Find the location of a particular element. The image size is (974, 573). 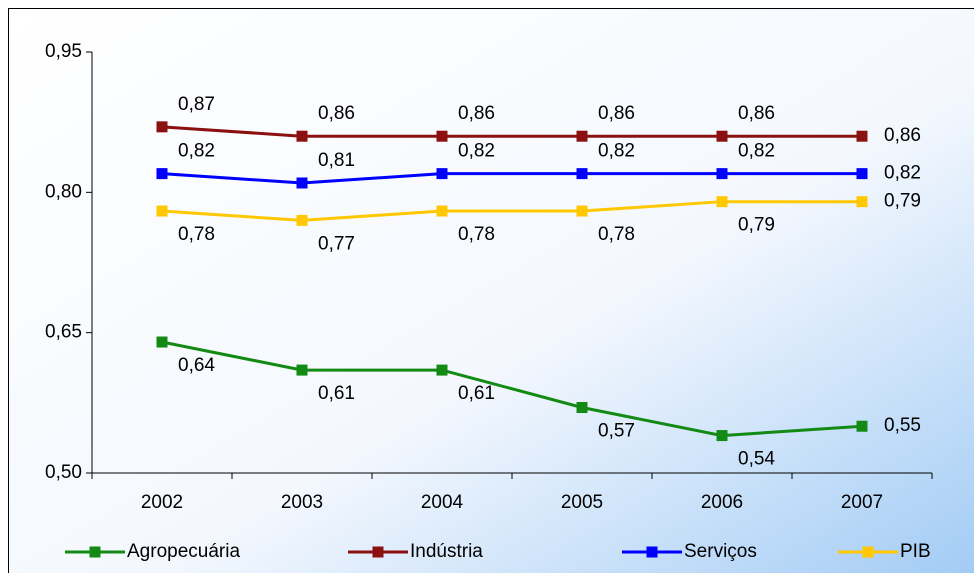

x-tick-label: 2006 is located at coordinates (722, 502).